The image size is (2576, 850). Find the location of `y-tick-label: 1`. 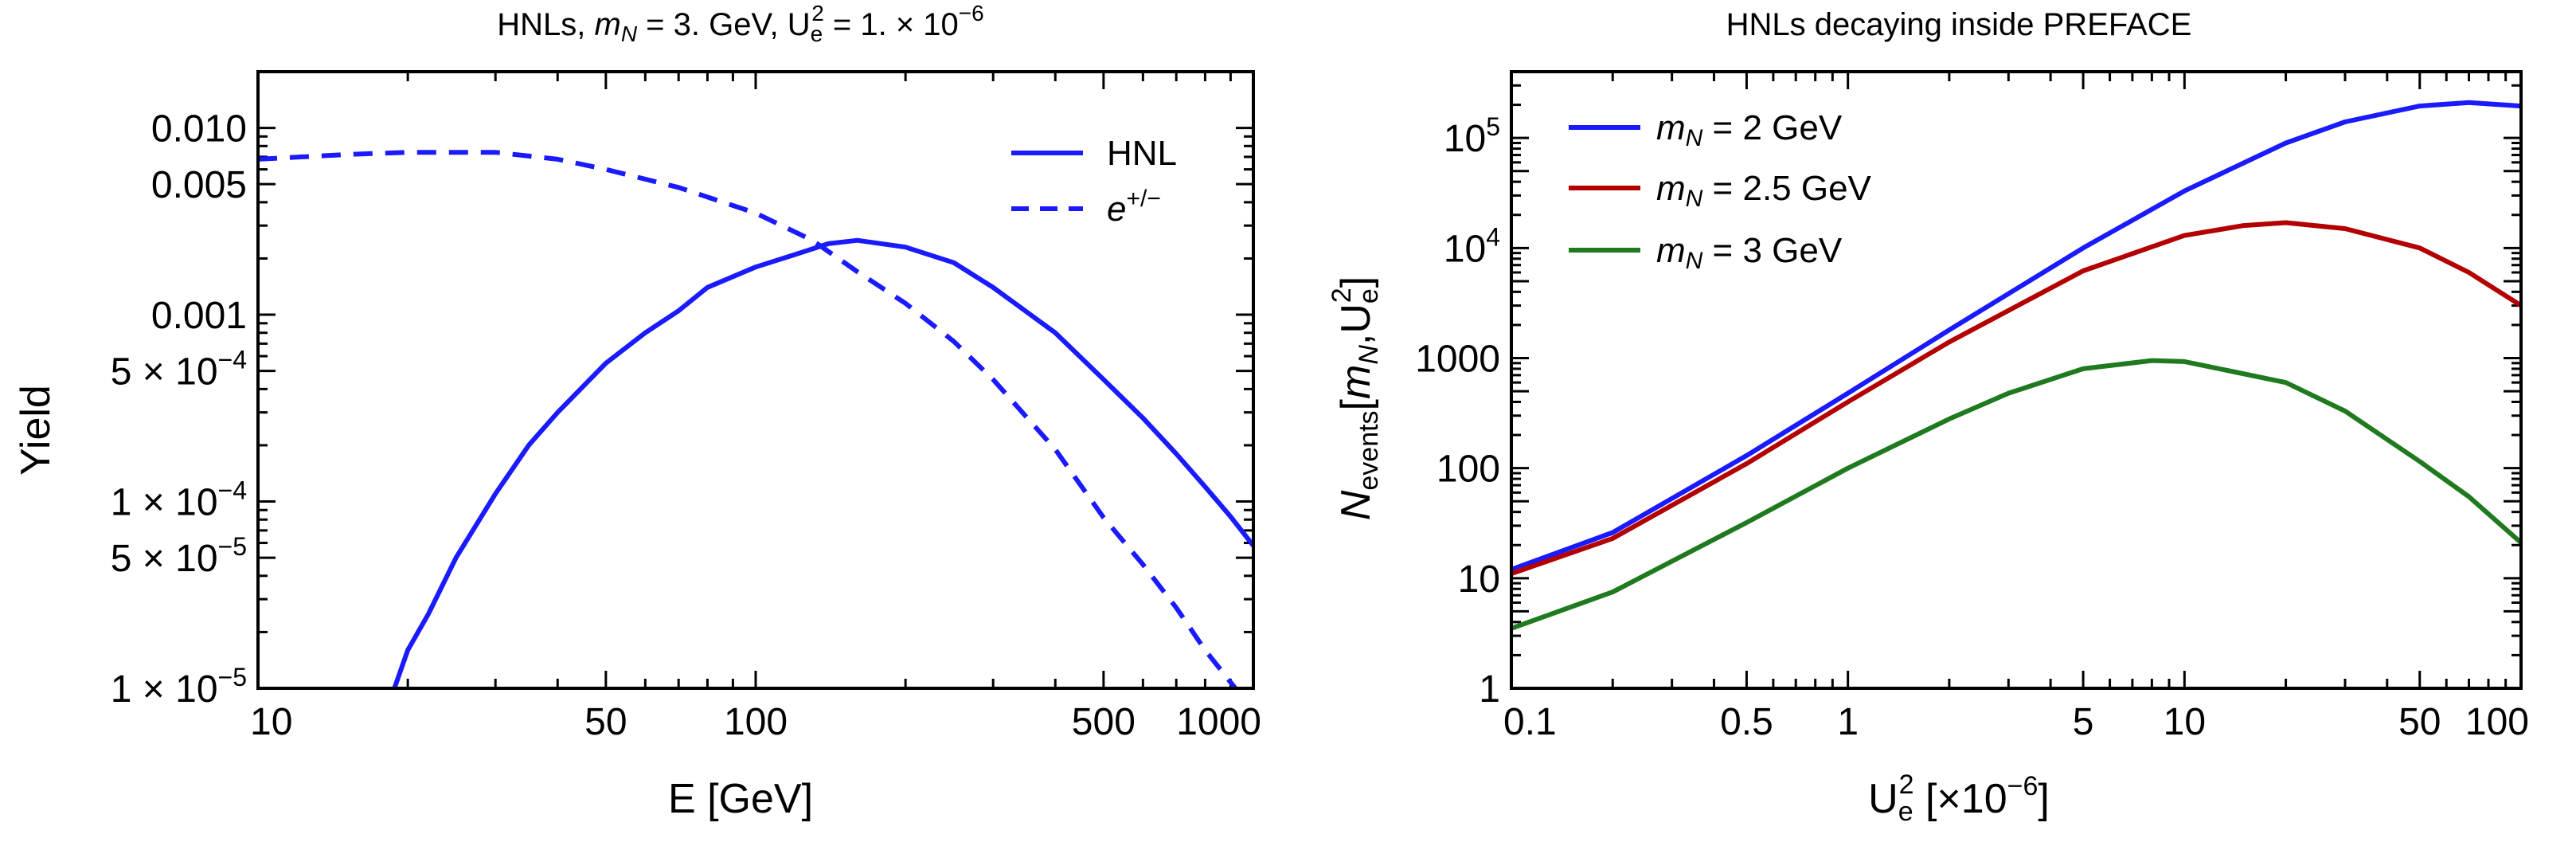

y-tick-label: 1 is located at coordinates (1489, 690).